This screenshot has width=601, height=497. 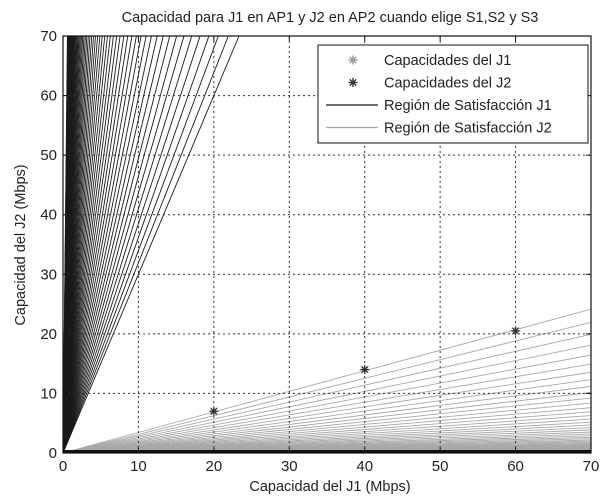 What do you see at coordinates (48, 334) in the screenshot?
I see `y-tick-label: 20` at bounding box center [48, 334].